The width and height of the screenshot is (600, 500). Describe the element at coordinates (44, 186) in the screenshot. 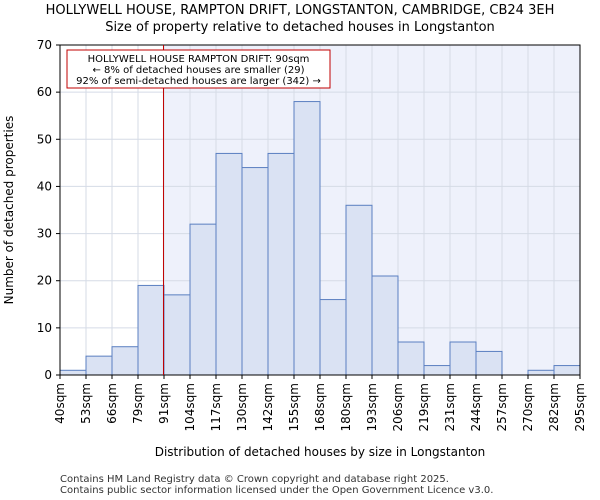

I see `y-tick-label: 40` at that location.